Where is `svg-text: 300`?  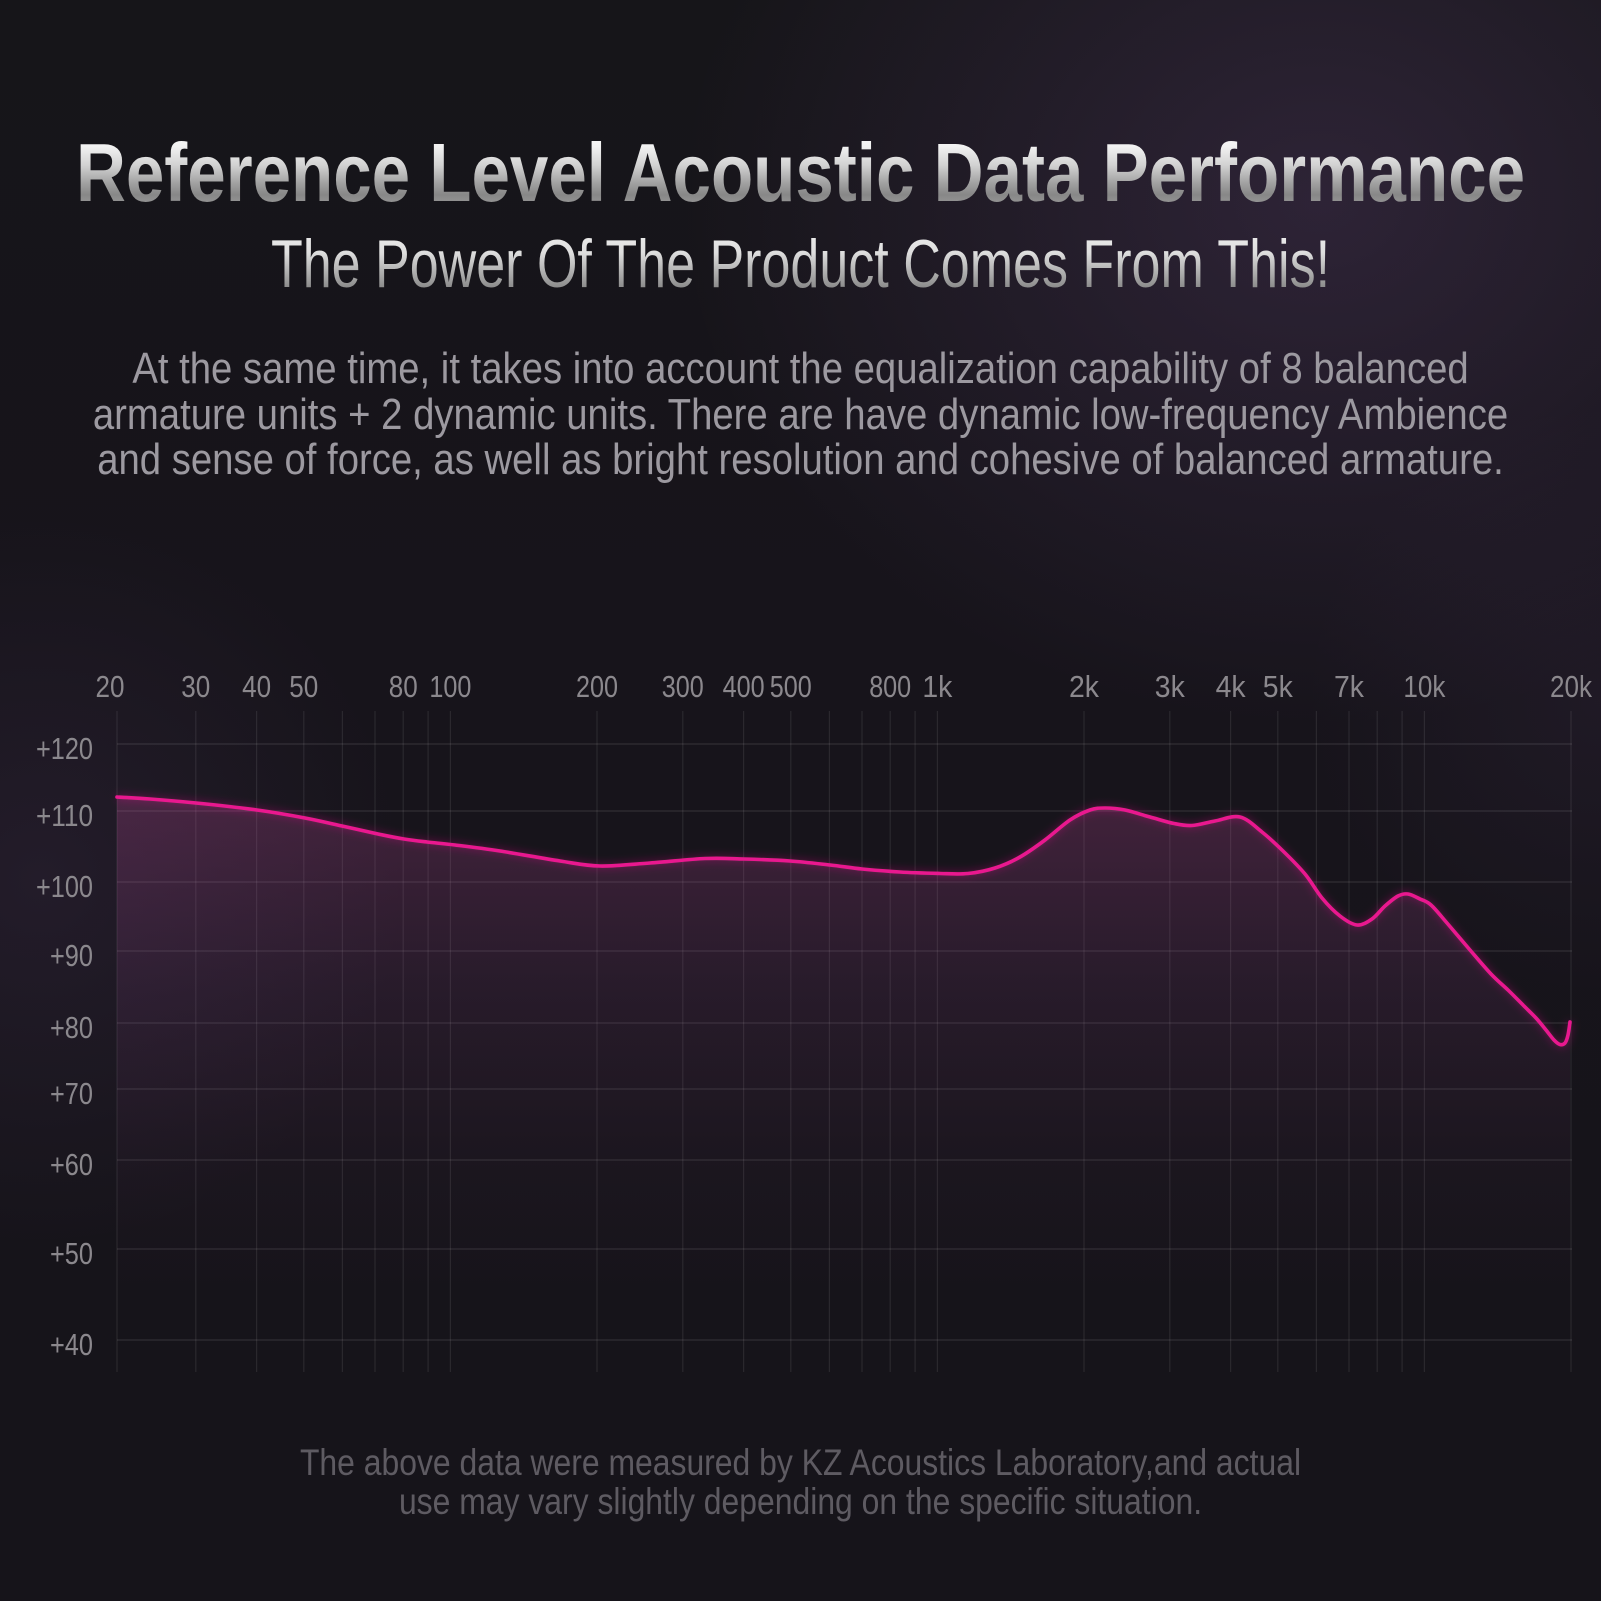
svg-text: 300 is located at coordinates (683, 686).